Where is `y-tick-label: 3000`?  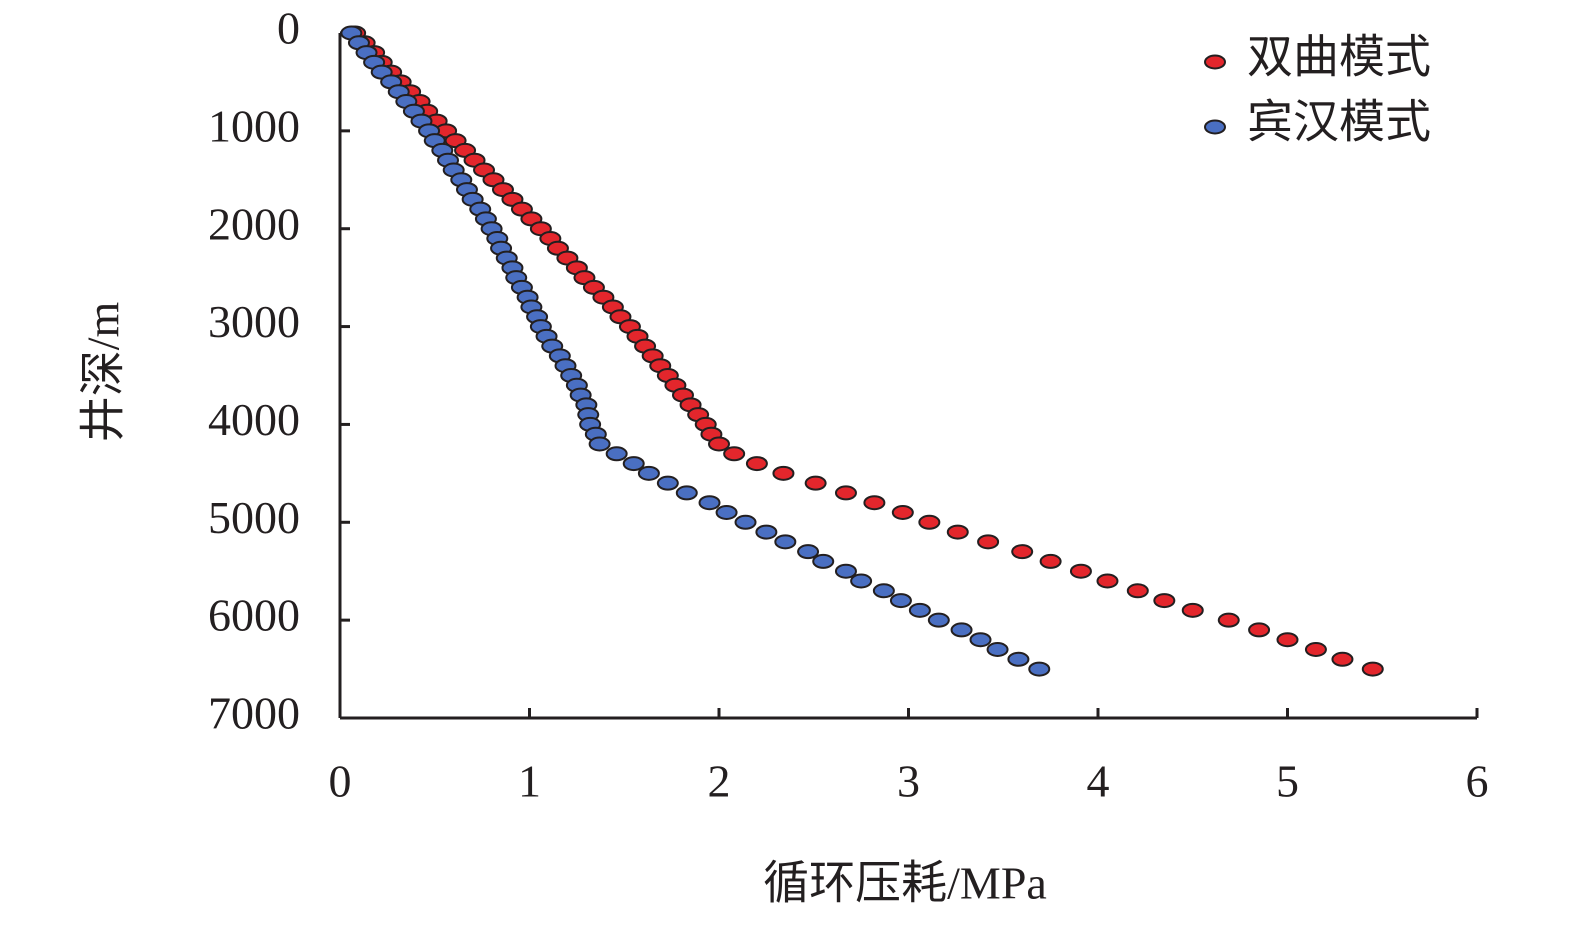 y-tick-label: 3000 is located at coordinates (254, 321).